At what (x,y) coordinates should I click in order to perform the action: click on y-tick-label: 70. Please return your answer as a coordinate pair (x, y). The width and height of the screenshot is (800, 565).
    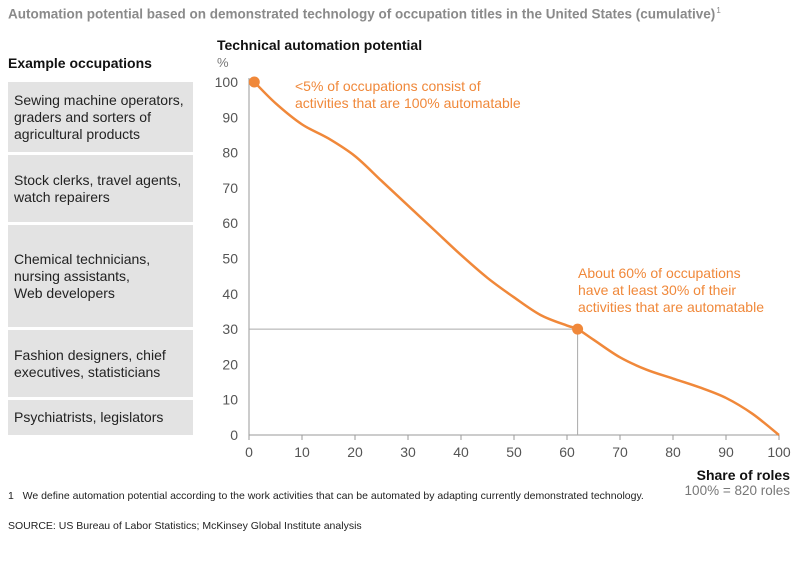
    Looking at the image, I should click on (230, 188).